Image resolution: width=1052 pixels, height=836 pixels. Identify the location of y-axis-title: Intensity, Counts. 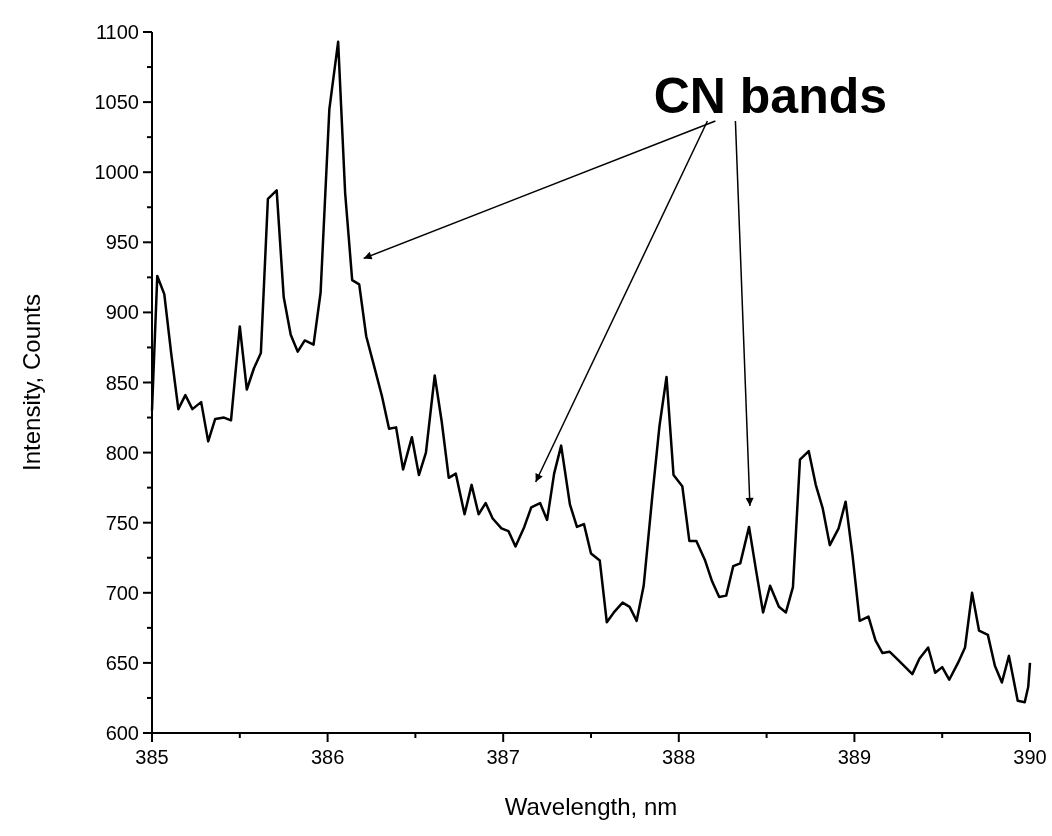
(31, 382).